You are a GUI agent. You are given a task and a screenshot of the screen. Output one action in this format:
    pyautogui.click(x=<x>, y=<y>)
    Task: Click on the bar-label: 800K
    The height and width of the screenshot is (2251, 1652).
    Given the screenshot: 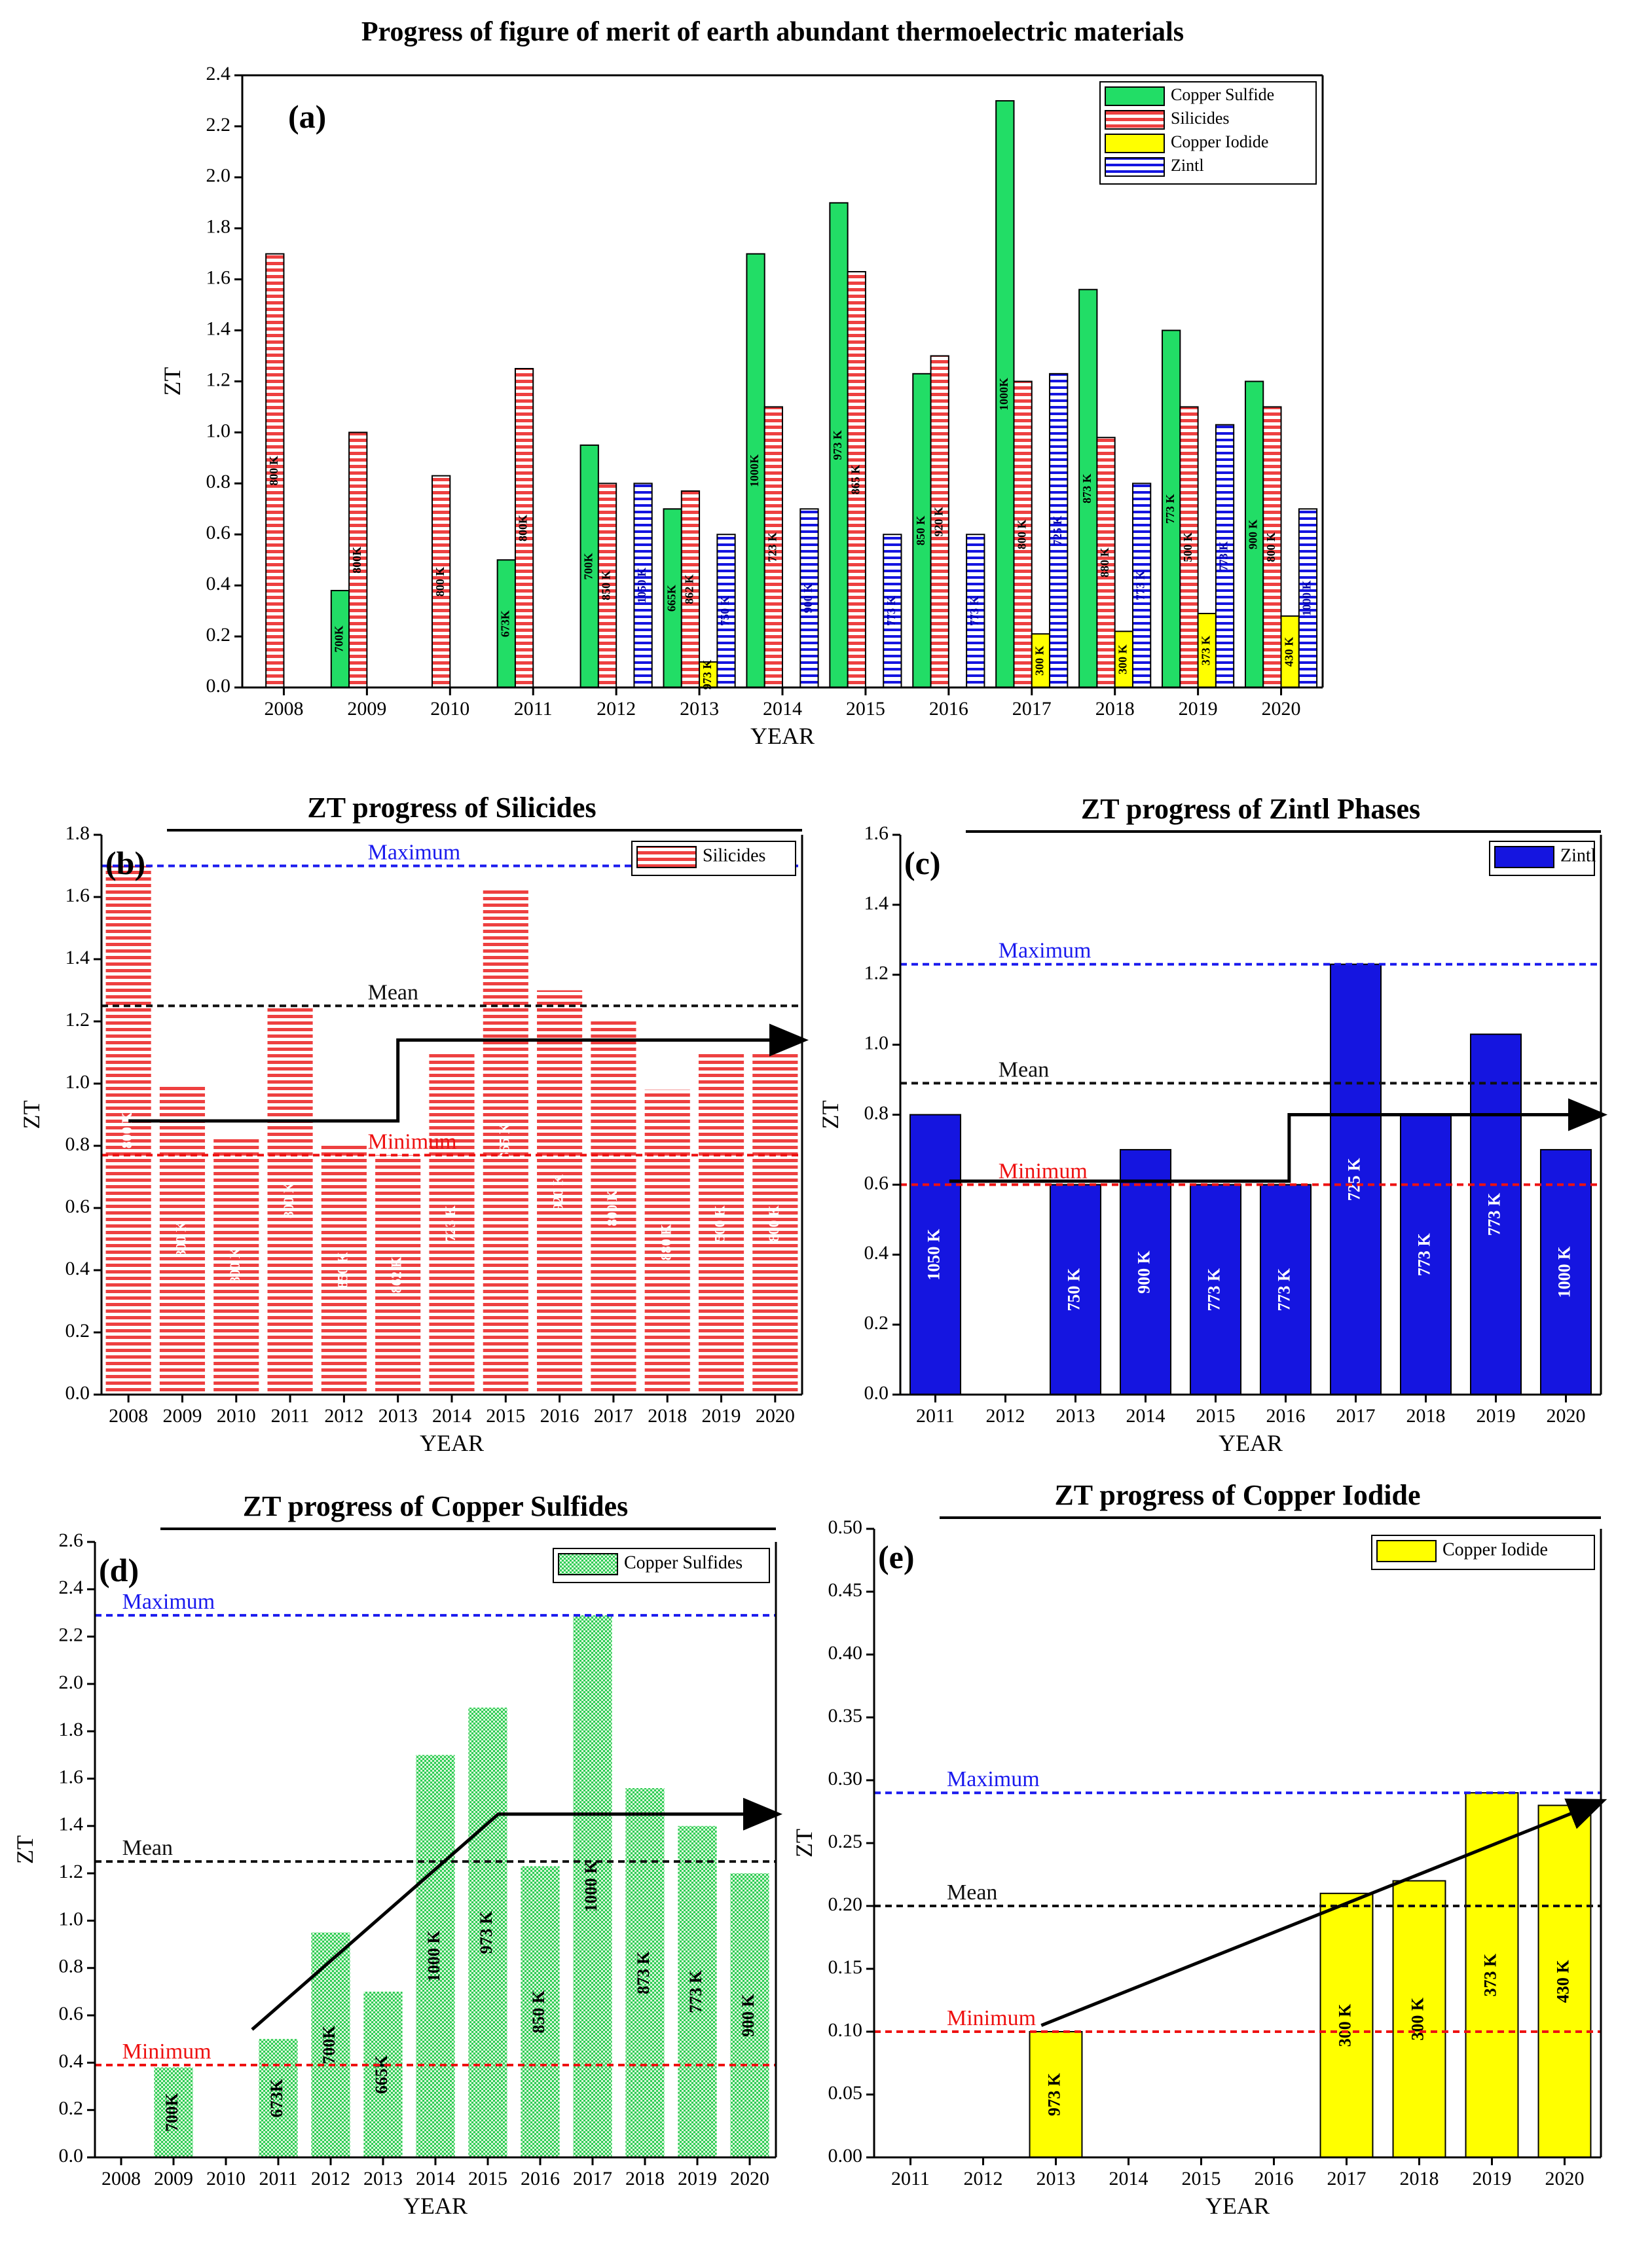 What is the action you would take?
    pyautogui.click(x=356, y=560)
    